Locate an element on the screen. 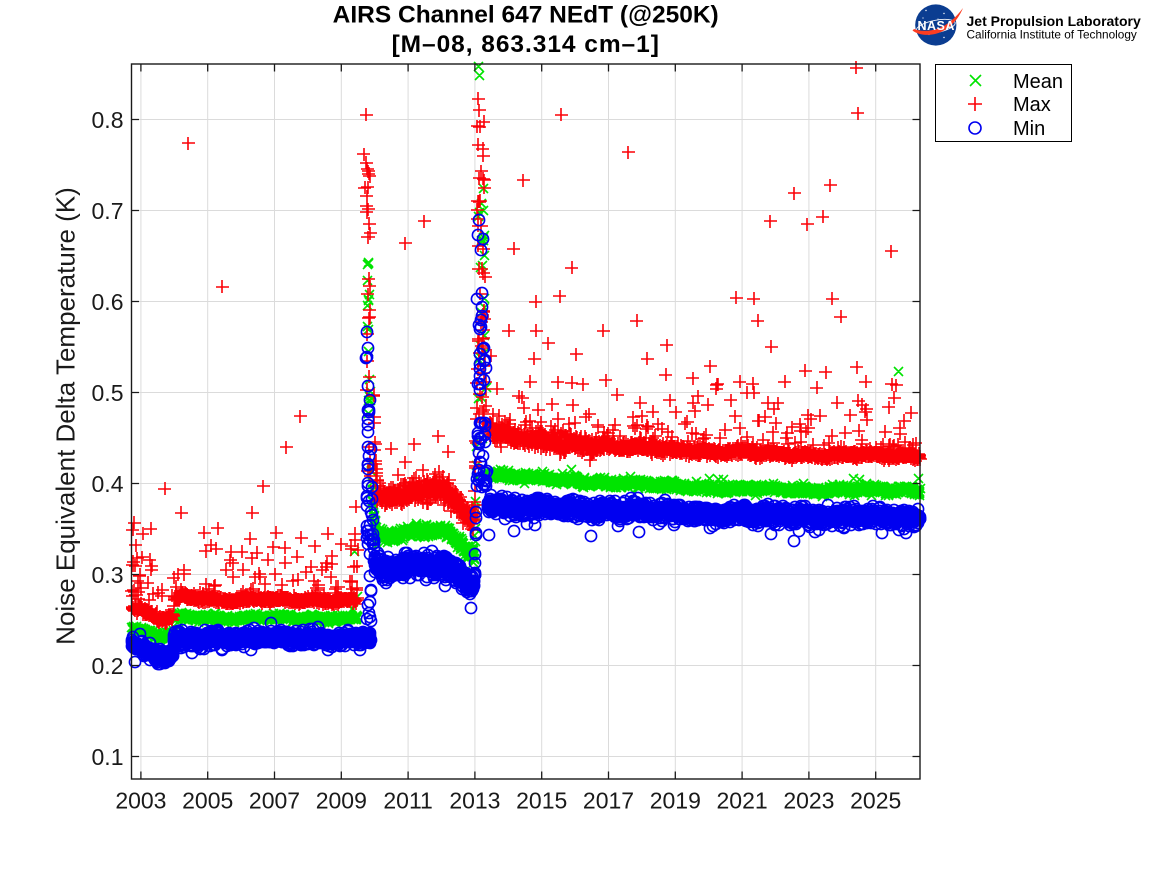 This screenshot has height=880, width=1167. svg-text:Noise Equivalent Delta Tempera: Noise Equivalent Delta Temperature (K) is located at coordinates (66, 416).